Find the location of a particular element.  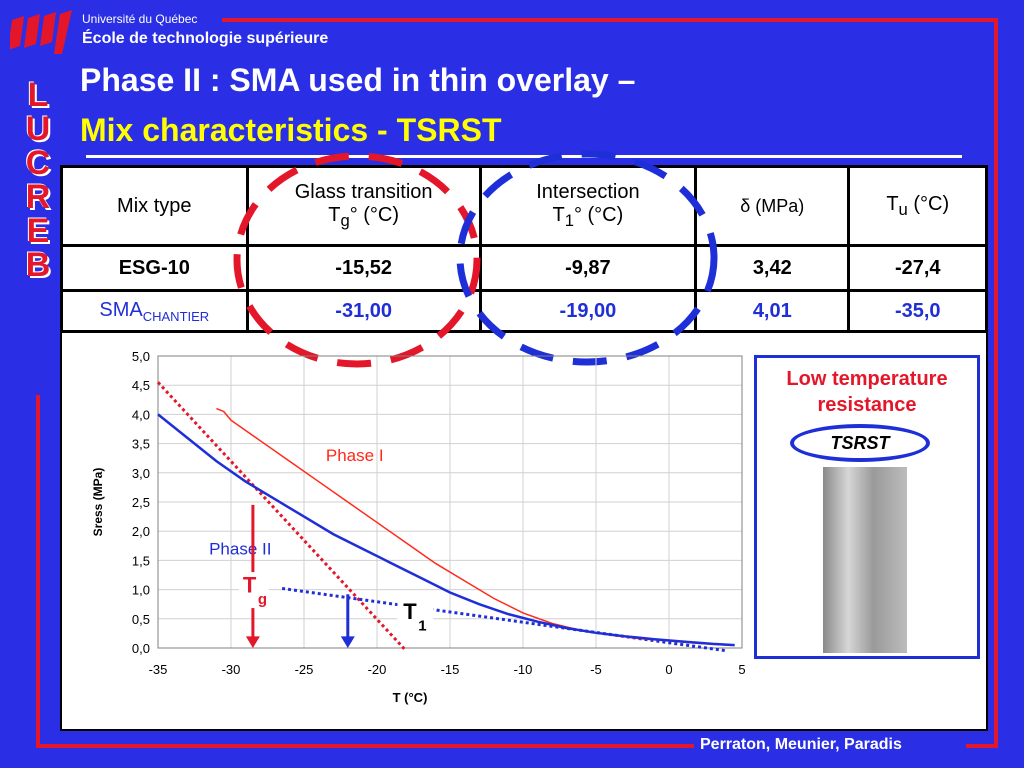

y-tick-label: 5,0 is located at coordinates (141, 356).